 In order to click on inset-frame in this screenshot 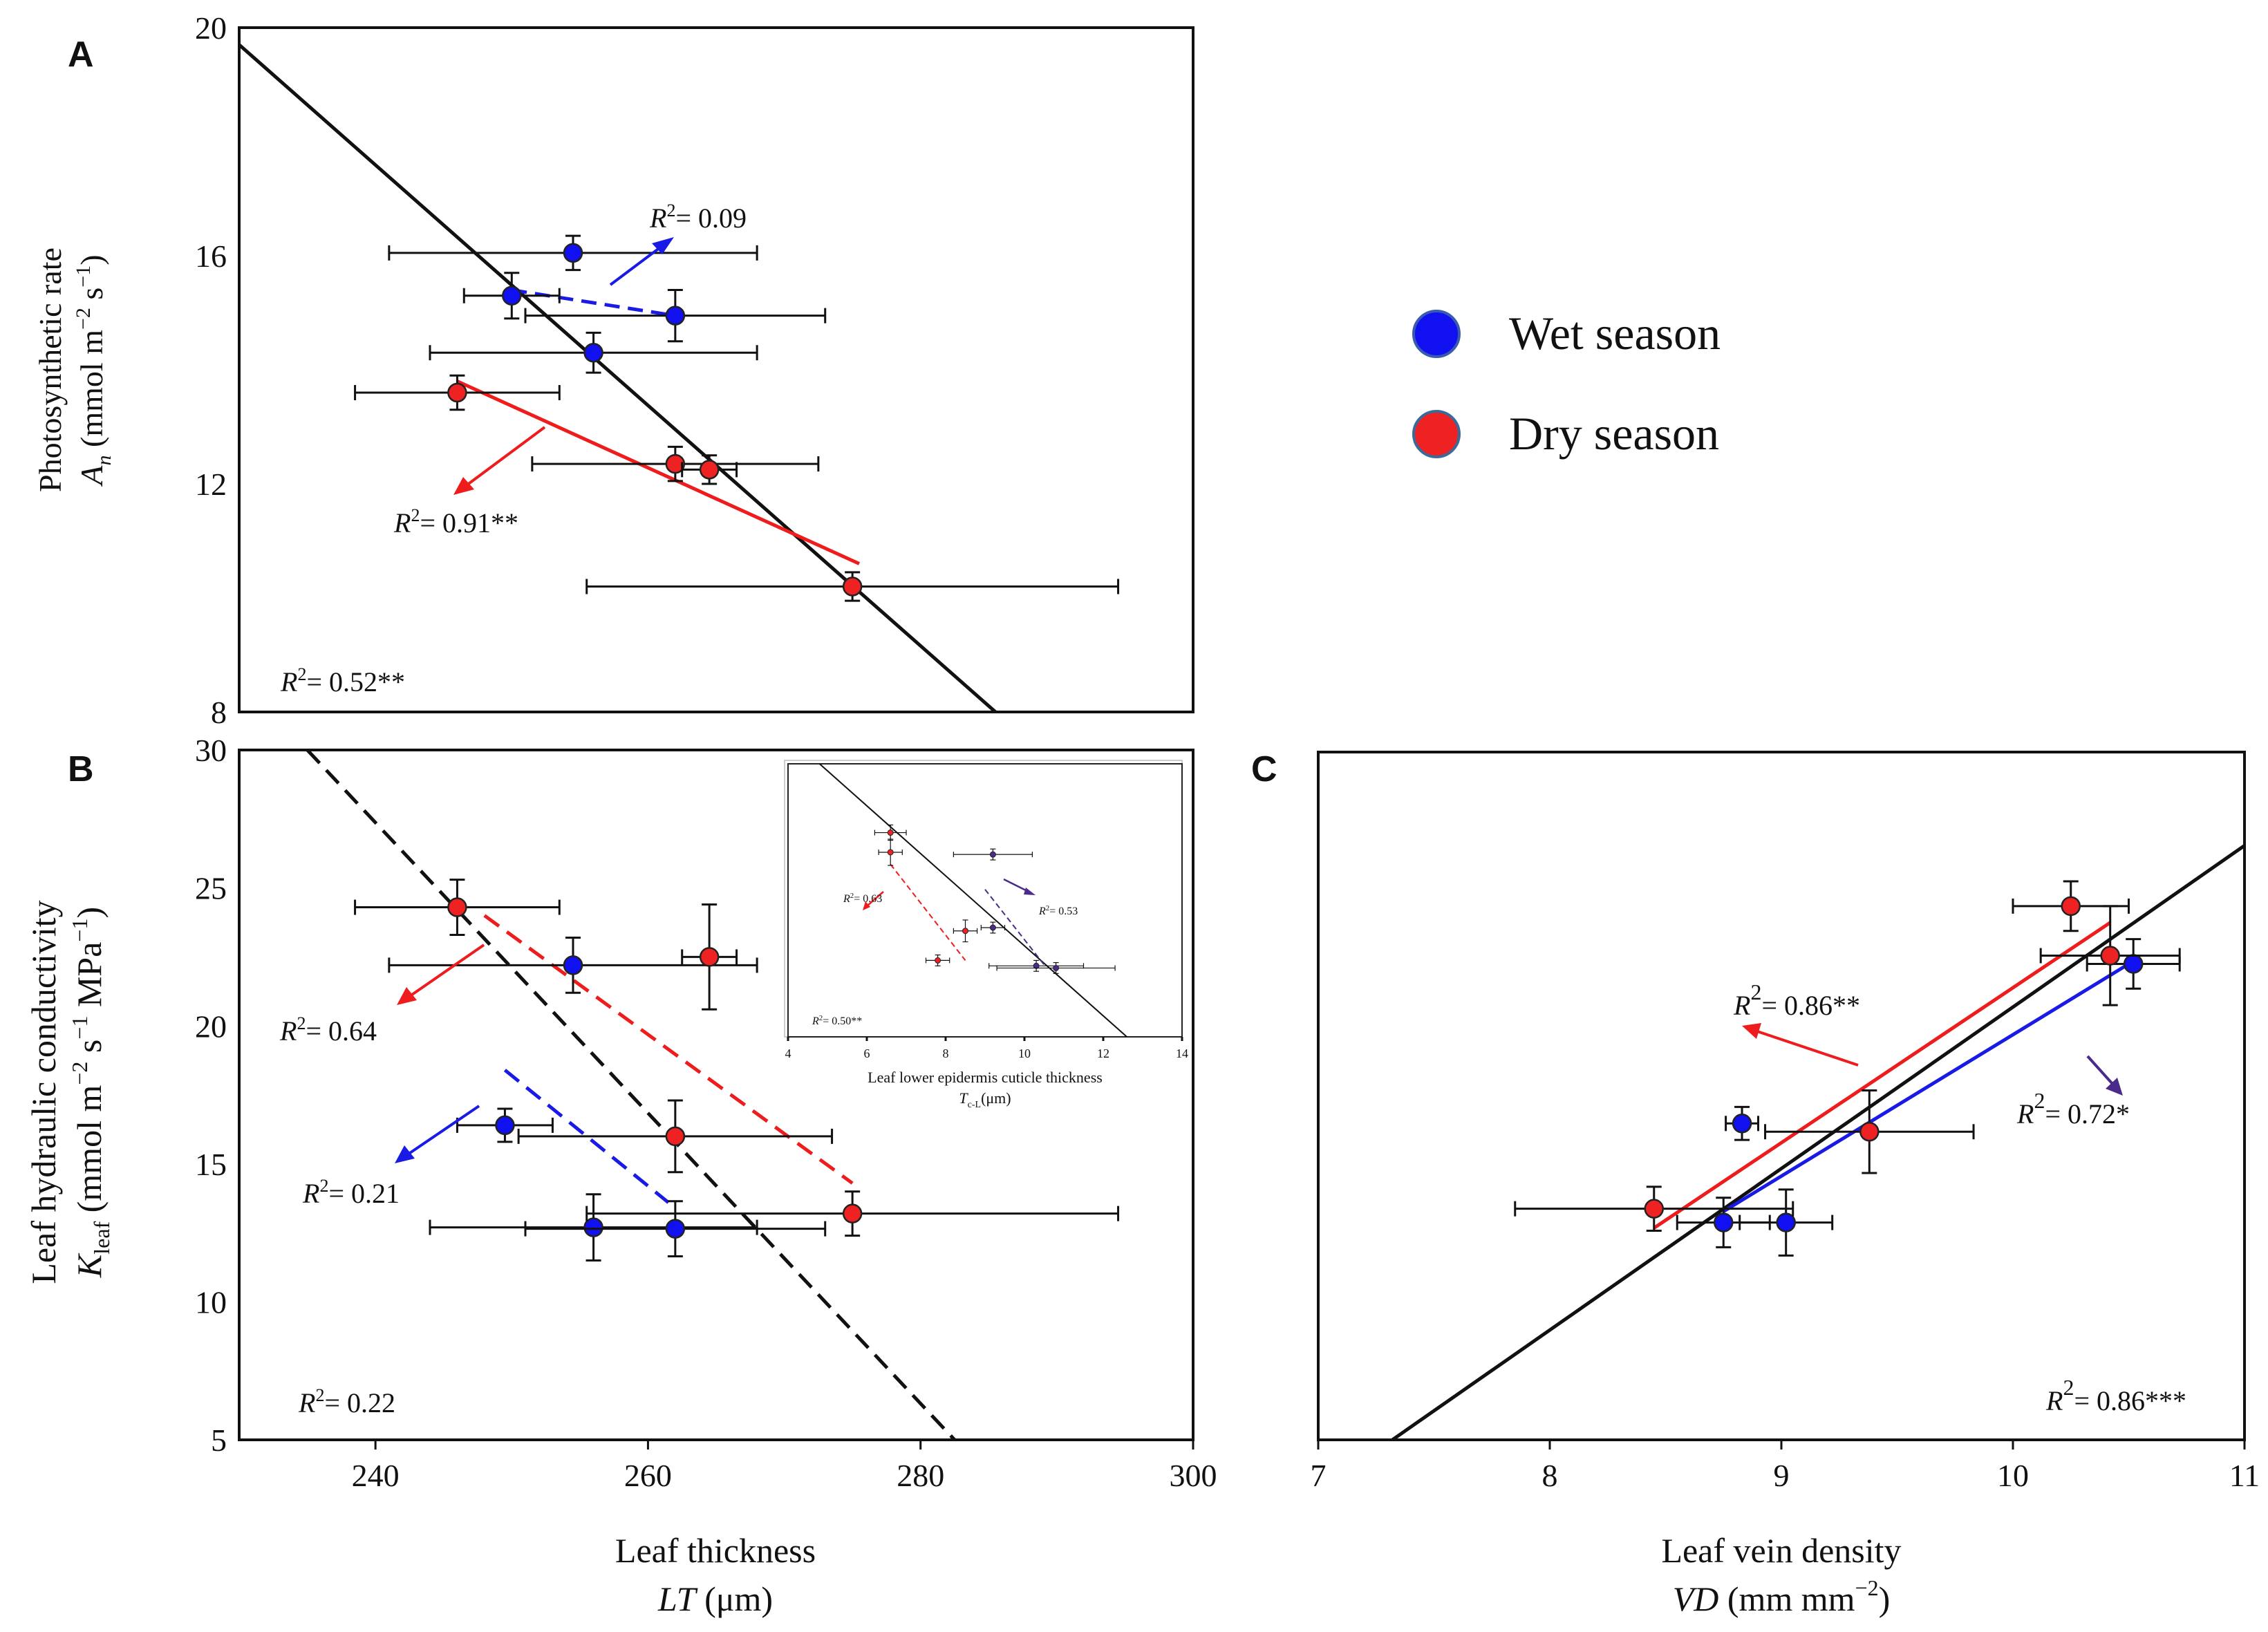, I will do `click(985, 901)`.